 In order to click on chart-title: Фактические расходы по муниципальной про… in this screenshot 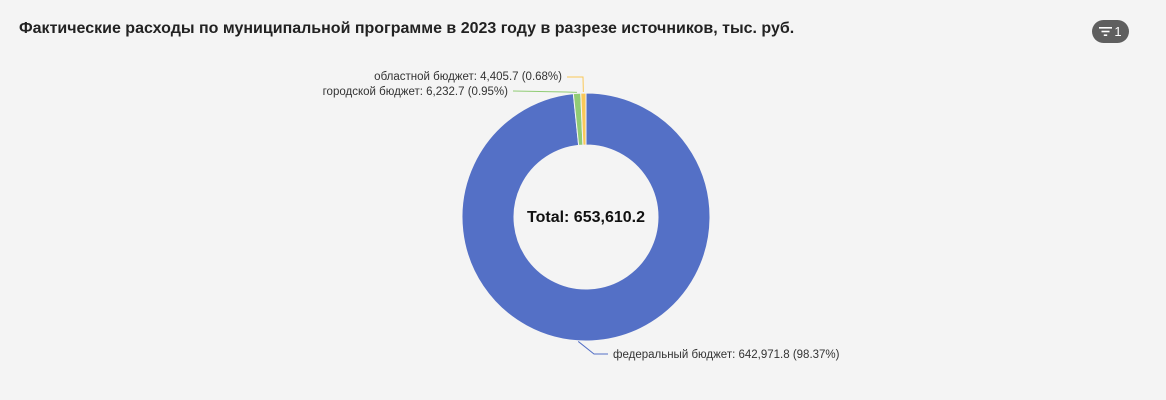, I will do `click(407, 28)`.